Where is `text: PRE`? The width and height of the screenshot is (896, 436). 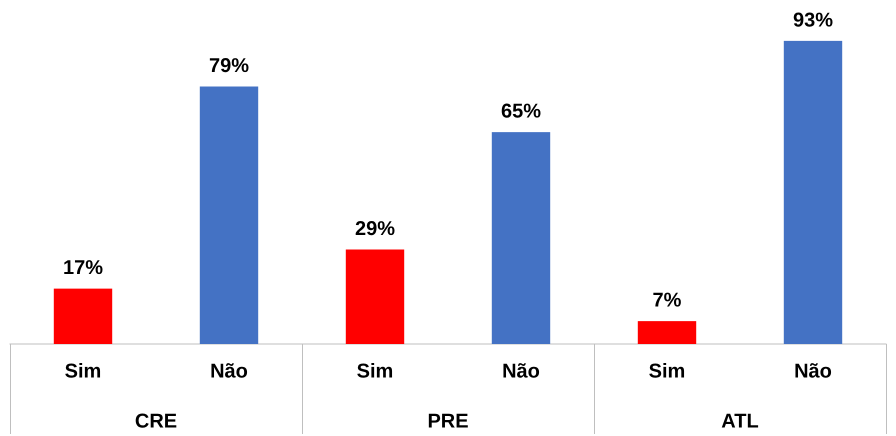 text: PRE is located at coordinates (448, 421).